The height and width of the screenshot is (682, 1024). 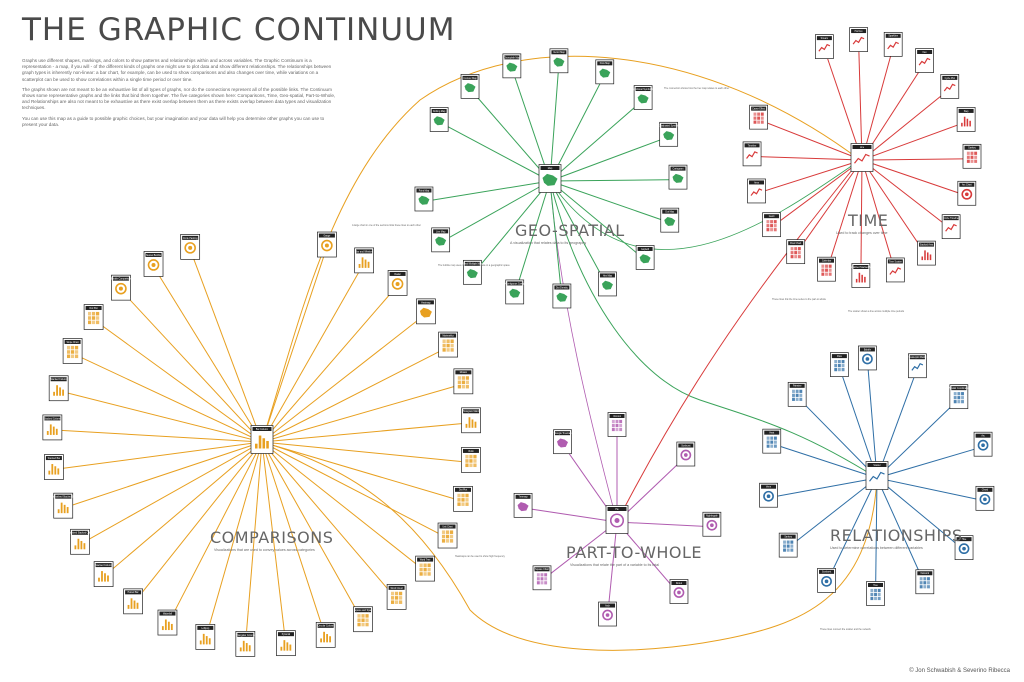 I want to click on node-label: Stacked Area, so click(x=927, y=245).